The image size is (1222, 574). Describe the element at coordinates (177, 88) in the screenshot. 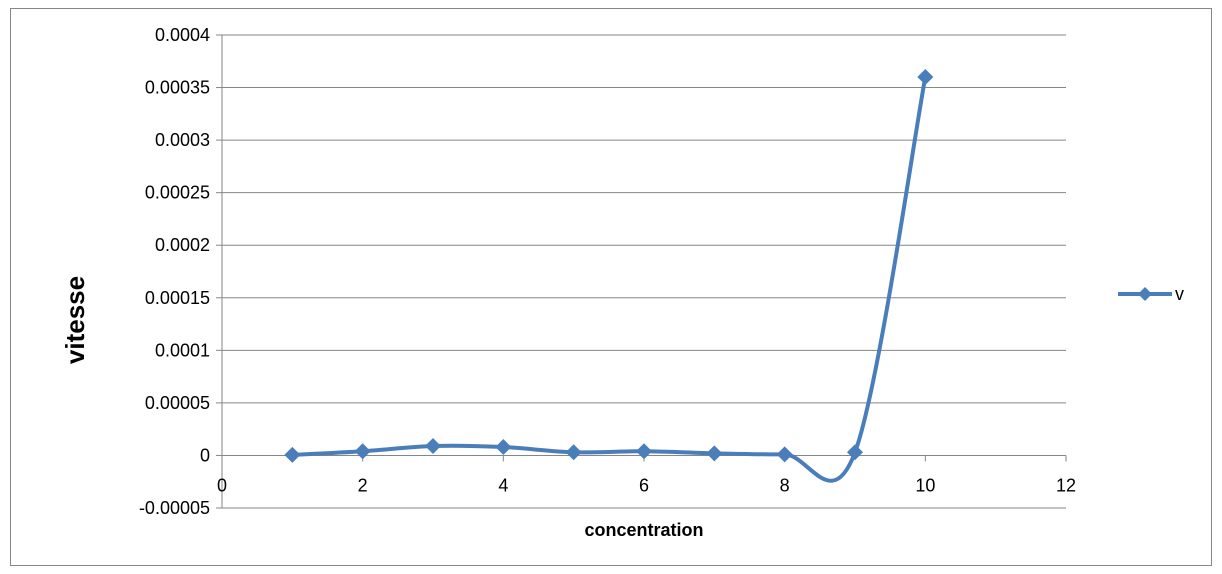

I see `y-tick-label: 0.00035` at that location.